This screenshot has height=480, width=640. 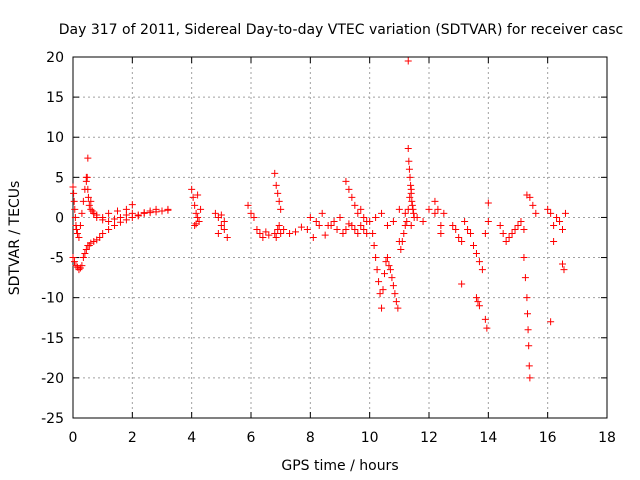 What do you see at coordinates (429, 438) in the screenshot?
I see `x-tick-label: 12` at bounding box center [429, 438].